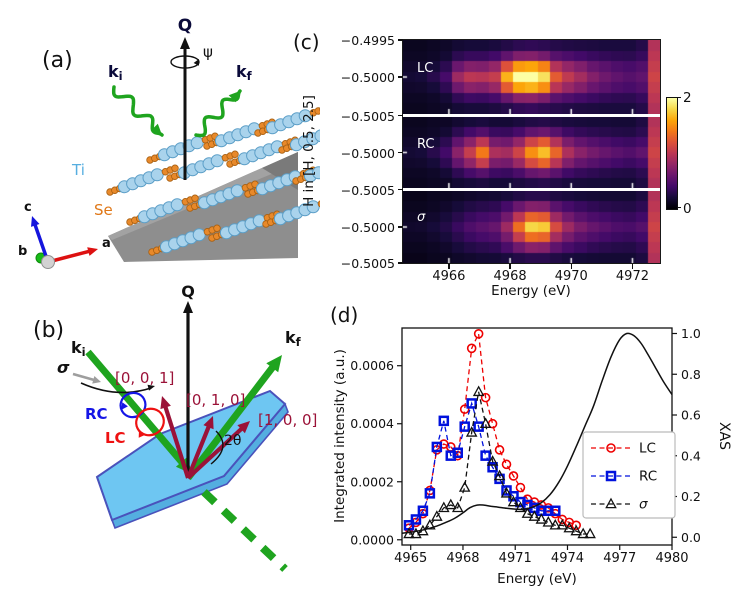  Describe the element at coordinates (671, 558) in the screenshot. I see `x-tick-label: 4980` at that location.